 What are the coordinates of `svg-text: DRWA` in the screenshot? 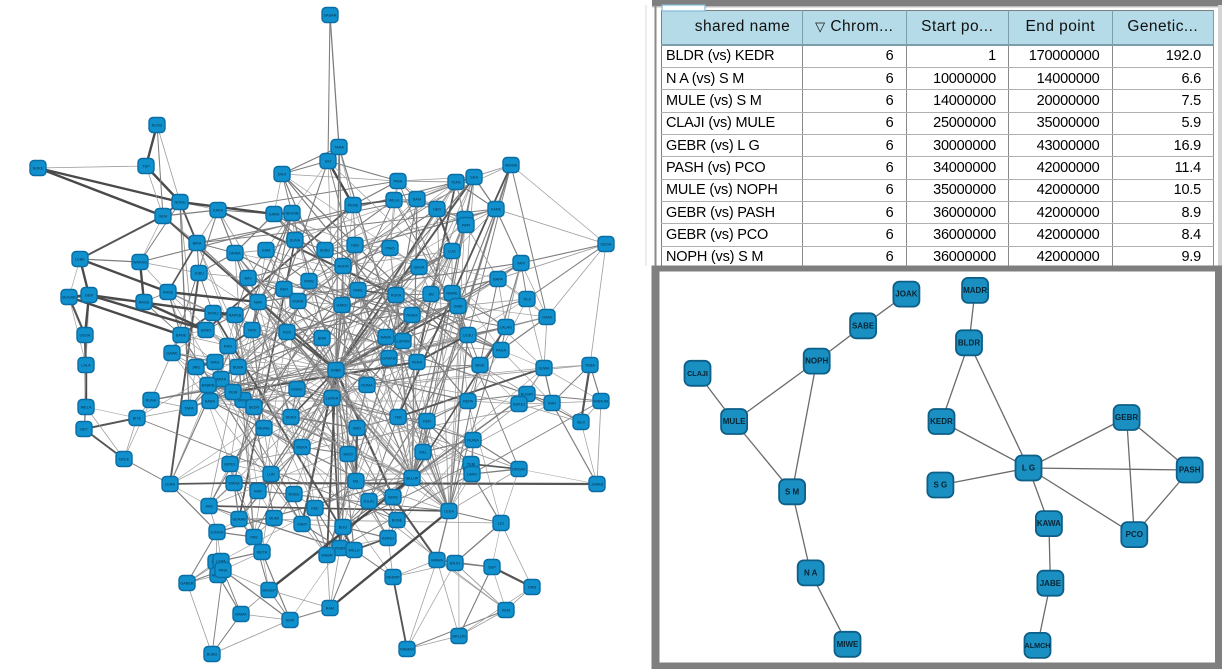 It's located at (235, 254).